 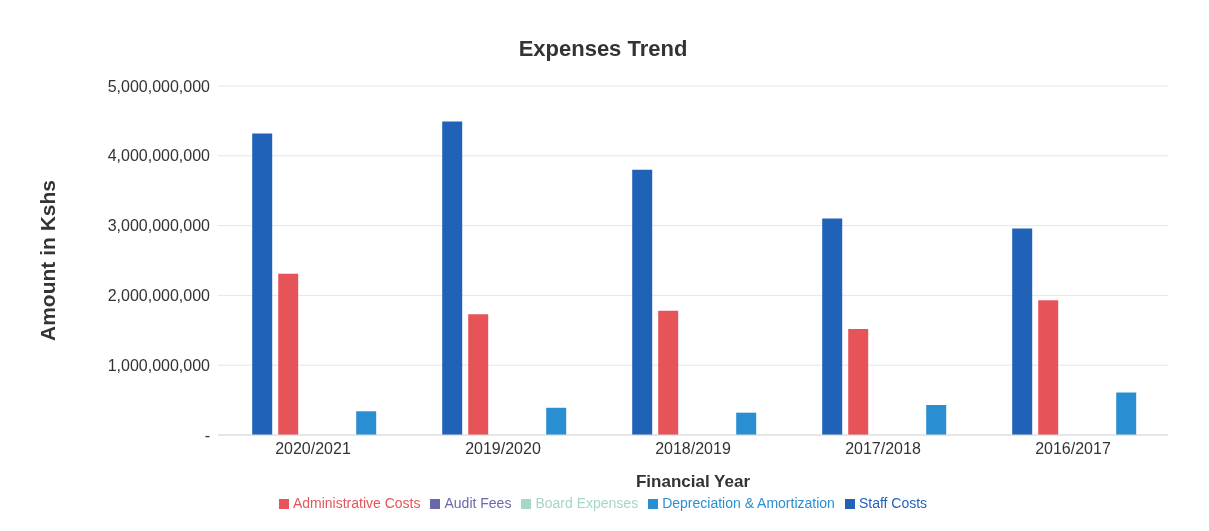 What do you see at coordinates (748, 503) in the screenshot?
I see `legend-label: Depreciation & Amortization` at bounding box center [748, 503].